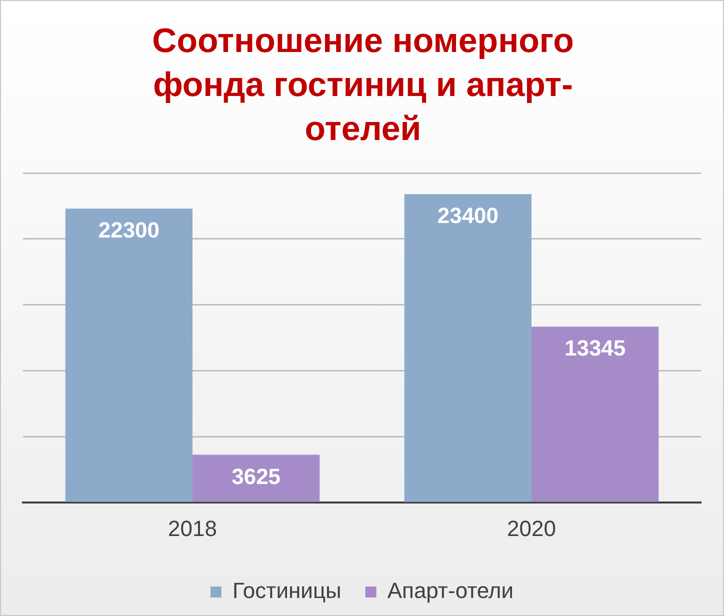 The height and width of the screenshot is (616, 724). Describe the element at coordinates (363, 85) in the screenshot. I see `chart-title: Соотношение номерного фонда гостиниц и апарт-отелей` at that location.